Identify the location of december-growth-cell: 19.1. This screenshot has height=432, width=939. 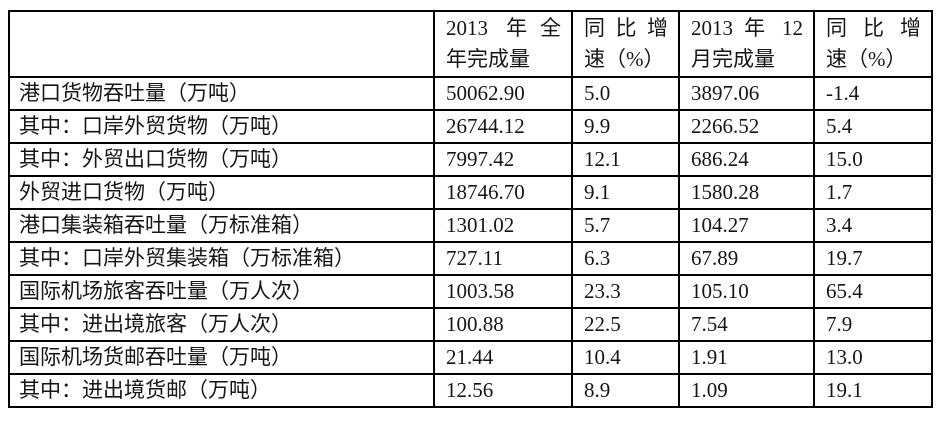
(873, 390).